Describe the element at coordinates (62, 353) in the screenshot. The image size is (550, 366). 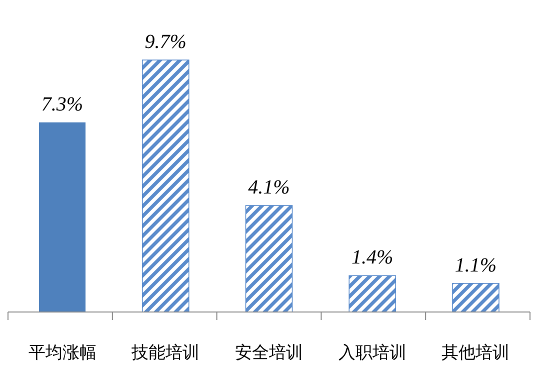
I see `x-tick-label: 平均涨幅` at that location.